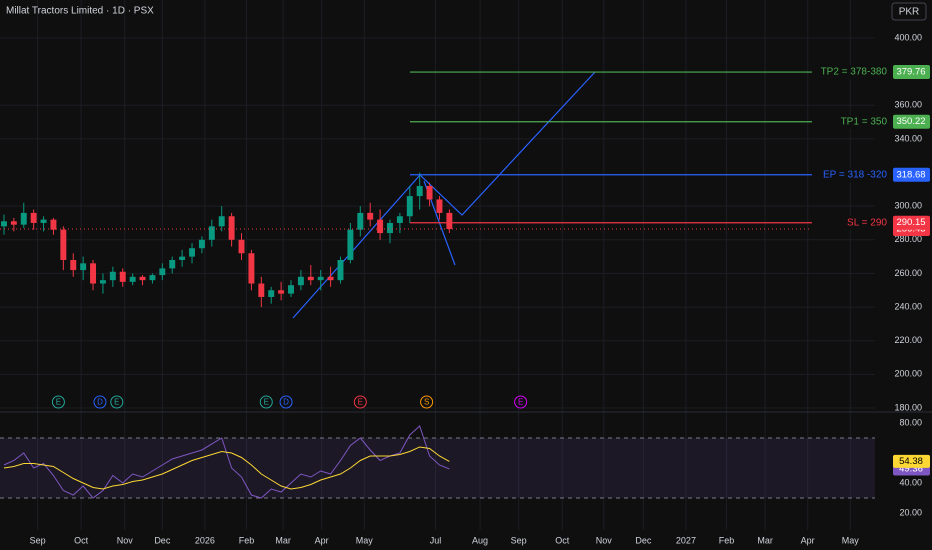  I want to click on pattern-line, so click(444, 195).